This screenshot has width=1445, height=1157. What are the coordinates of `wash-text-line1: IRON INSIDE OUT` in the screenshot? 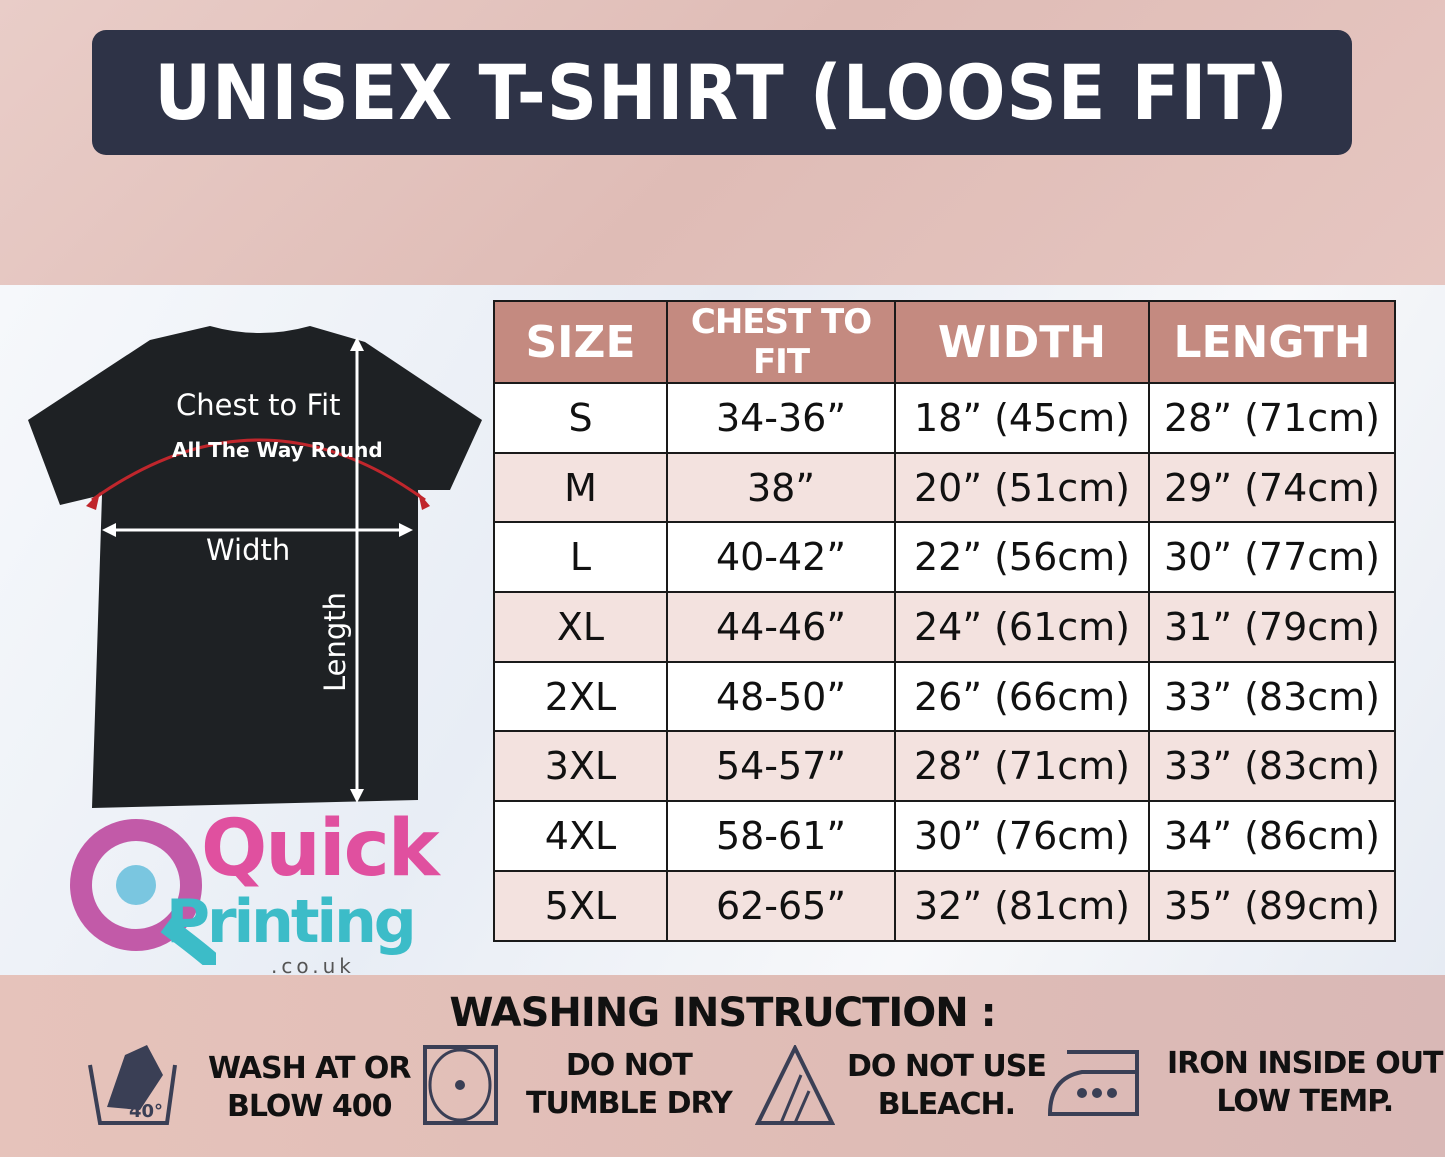 It's located at (1305, 1063).